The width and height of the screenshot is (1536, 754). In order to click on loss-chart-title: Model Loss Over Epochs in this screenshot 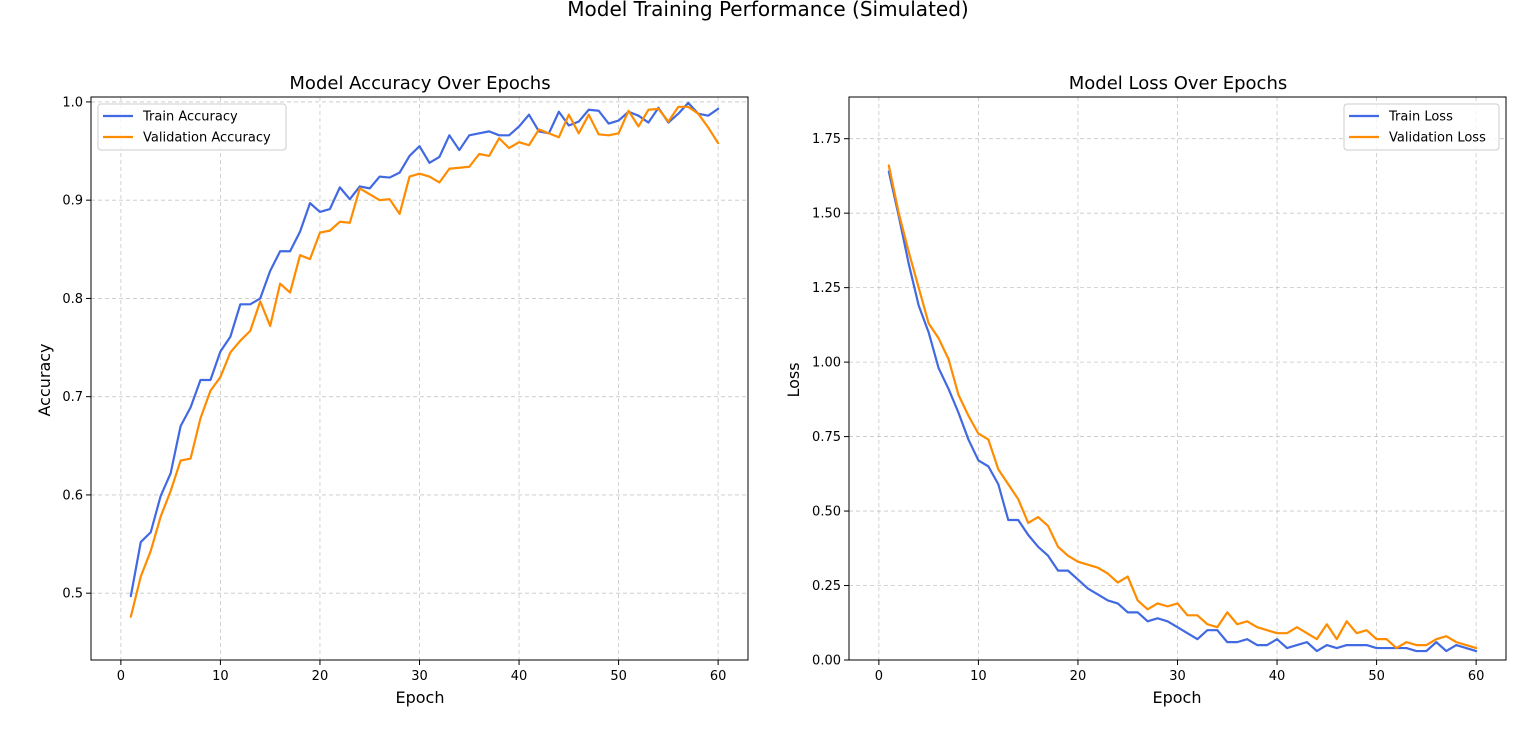, I will do `click(1178, 83)`.